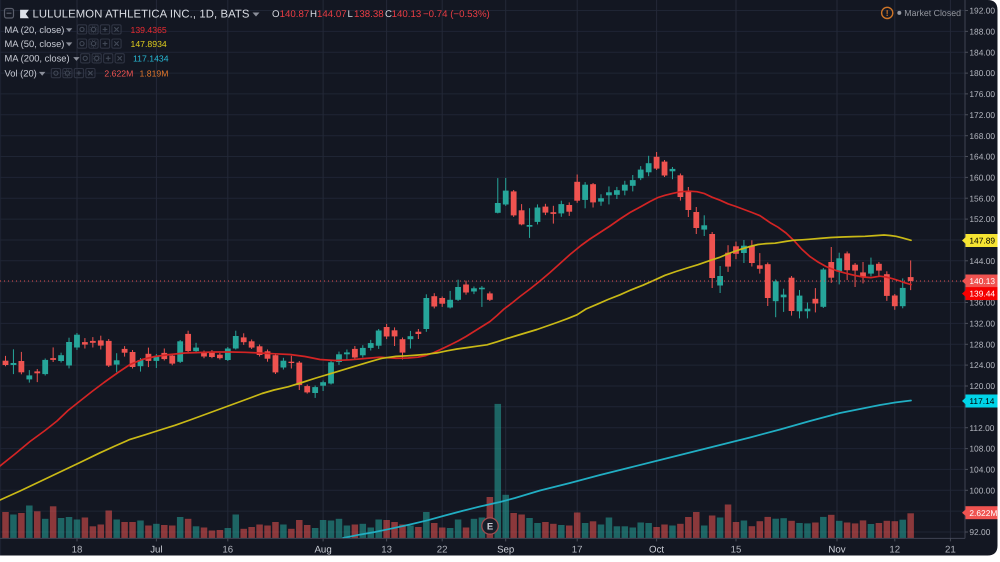  Describe the element at coordinates (736, 550) in the screenshot. I see `svg-text: 15` at that location.